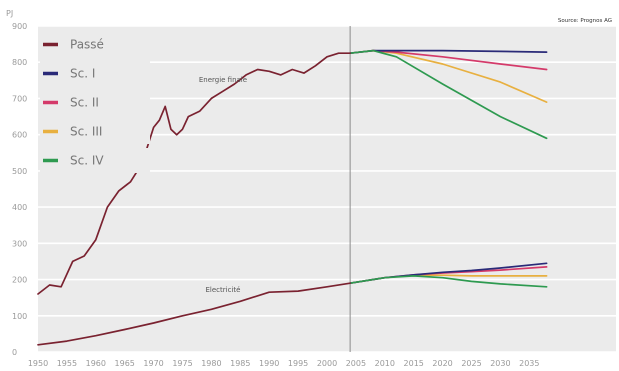 The width and height of the screenshot is (619, 371). Describe the element at coordinates (298, 363) in the screenshot. I see `x-tick-label: 1995` at that location.